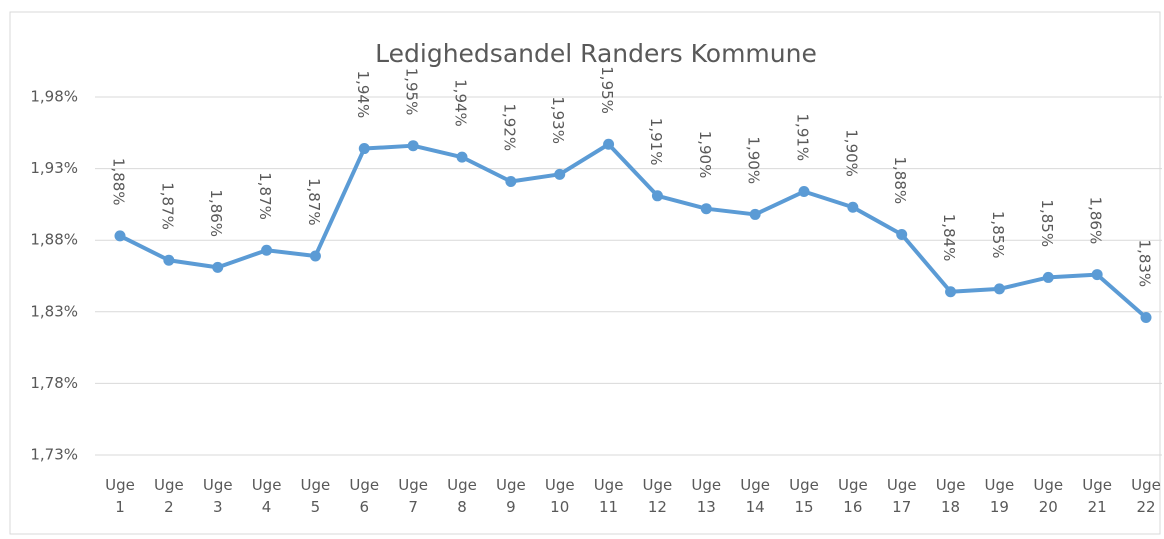  What do you see at coordinates (596, 53) in the screenshot?
I see `chart-title: Ledighedsandel Randers Kommune` at bounding box center [596, 53].